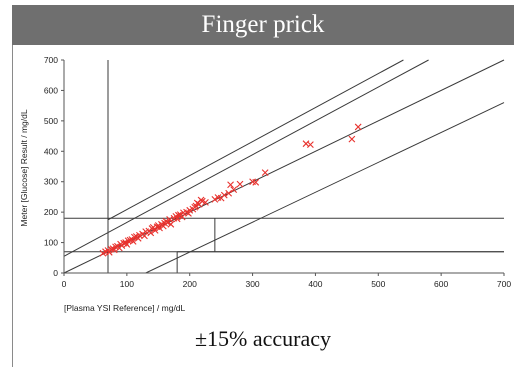 This screenshot has height=367, width=514. What do you see at coordinates (55, 273) in the screenshot?
I see `y-tick-label-0: 0` at bounding box center [55, 273].